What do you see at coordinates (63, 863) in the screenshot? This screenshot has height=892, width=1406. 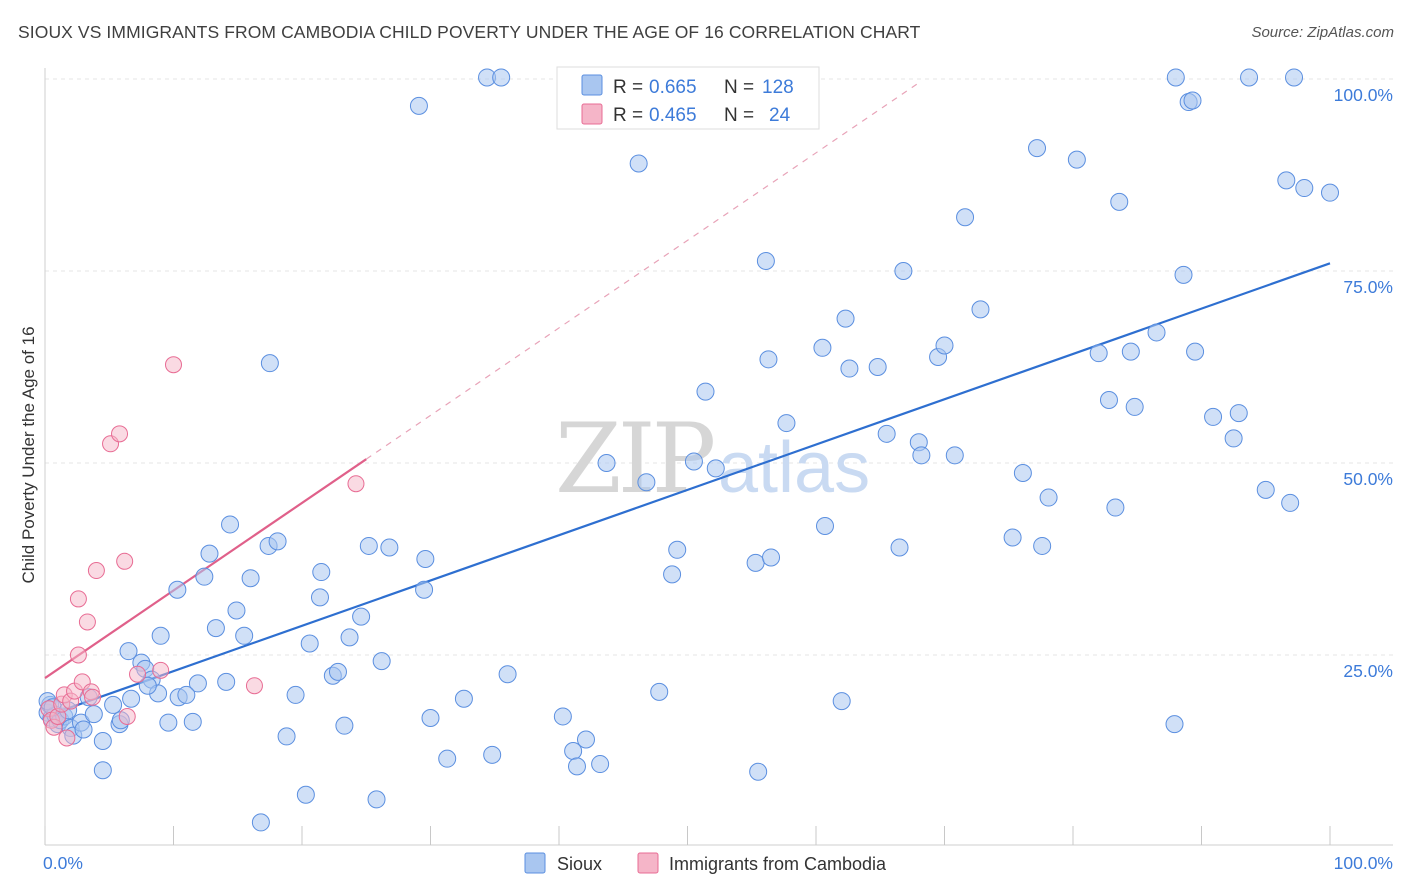 I see `x-tick-label-min: 0.0%` at bounding box center [63, 863].